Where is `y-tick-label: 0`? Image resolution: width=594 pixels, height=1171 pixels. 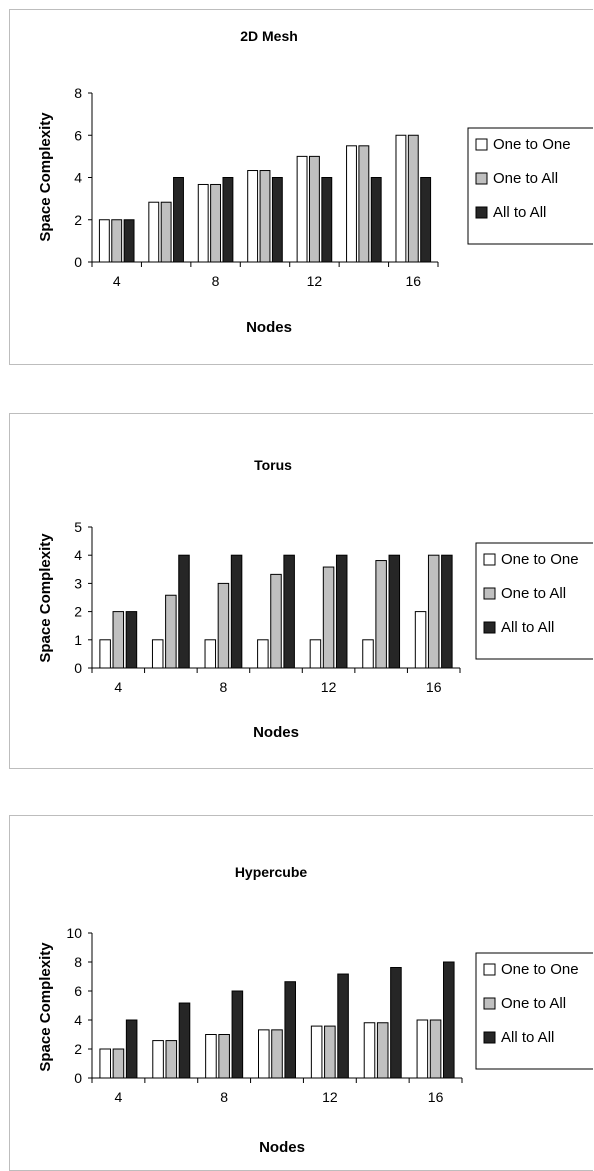 y-tick-label: 0 is located at coordinates (78, 1078).